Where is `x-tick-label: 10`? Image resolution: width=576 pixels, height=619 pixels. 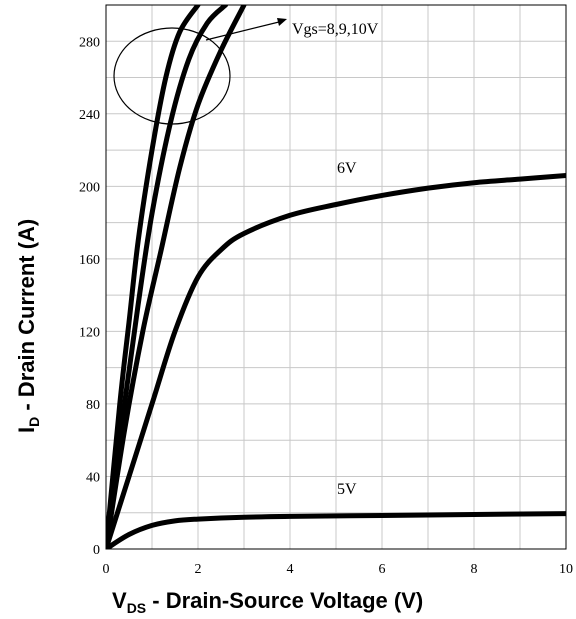 x-tick-label: 10 is located at coordinates (566, 569).